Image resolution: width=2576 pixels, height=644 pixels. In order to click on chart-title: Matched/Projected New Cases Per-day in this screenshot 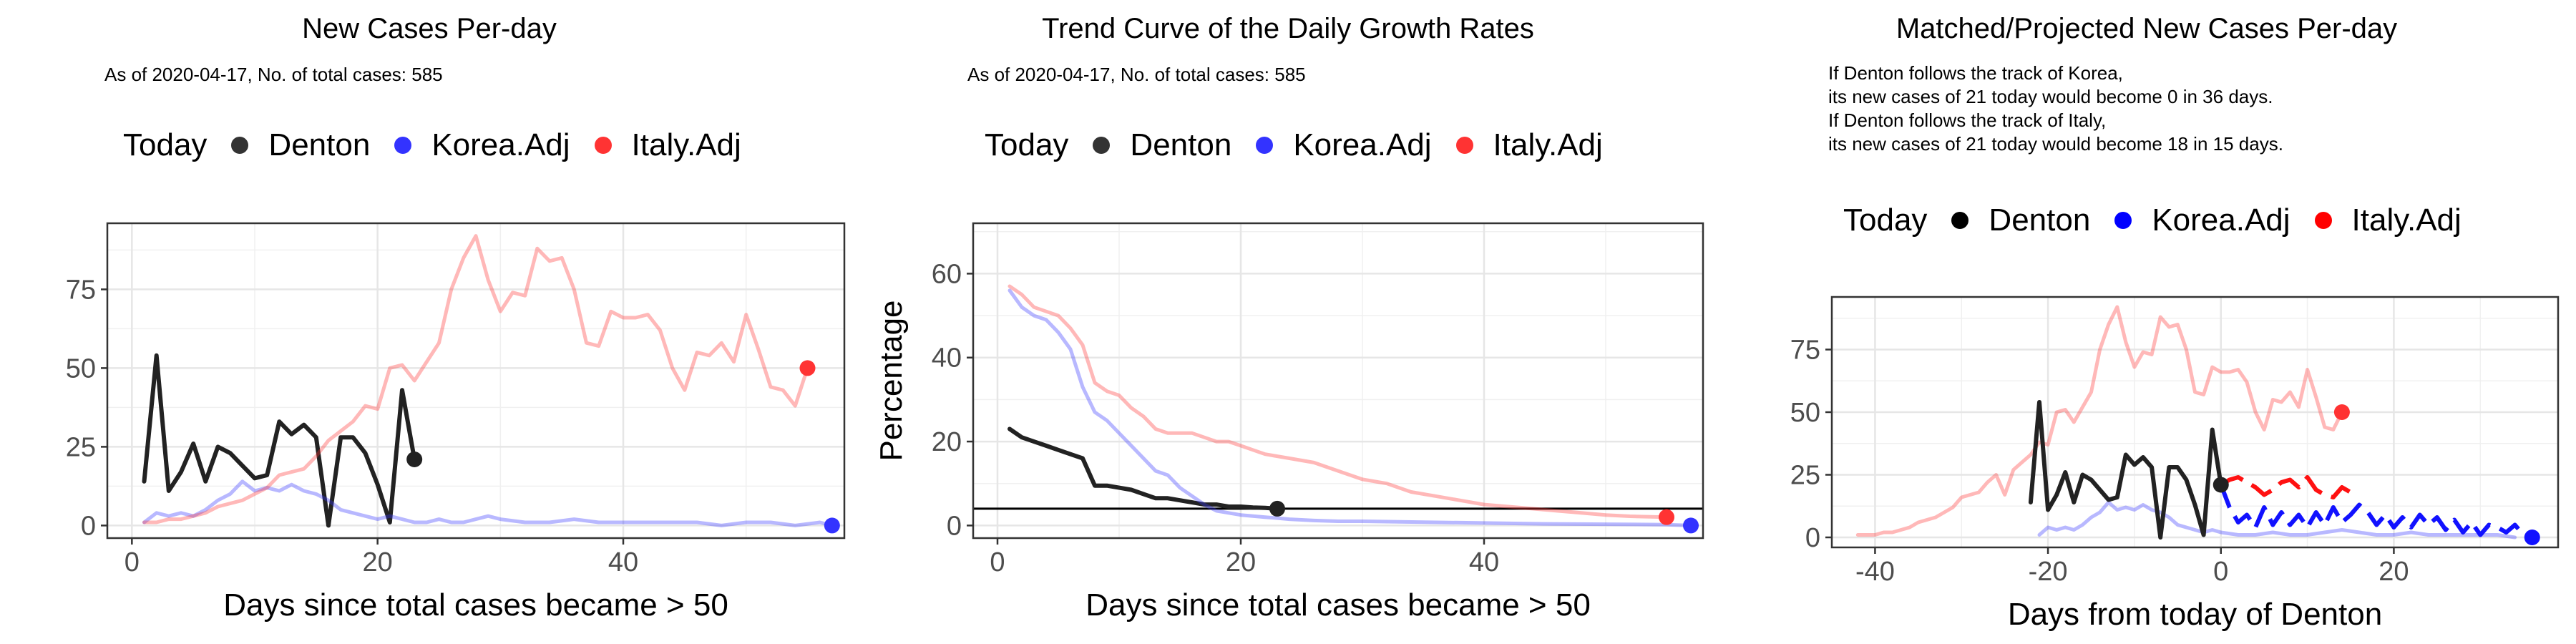, I will do `click(2147, 28)`.